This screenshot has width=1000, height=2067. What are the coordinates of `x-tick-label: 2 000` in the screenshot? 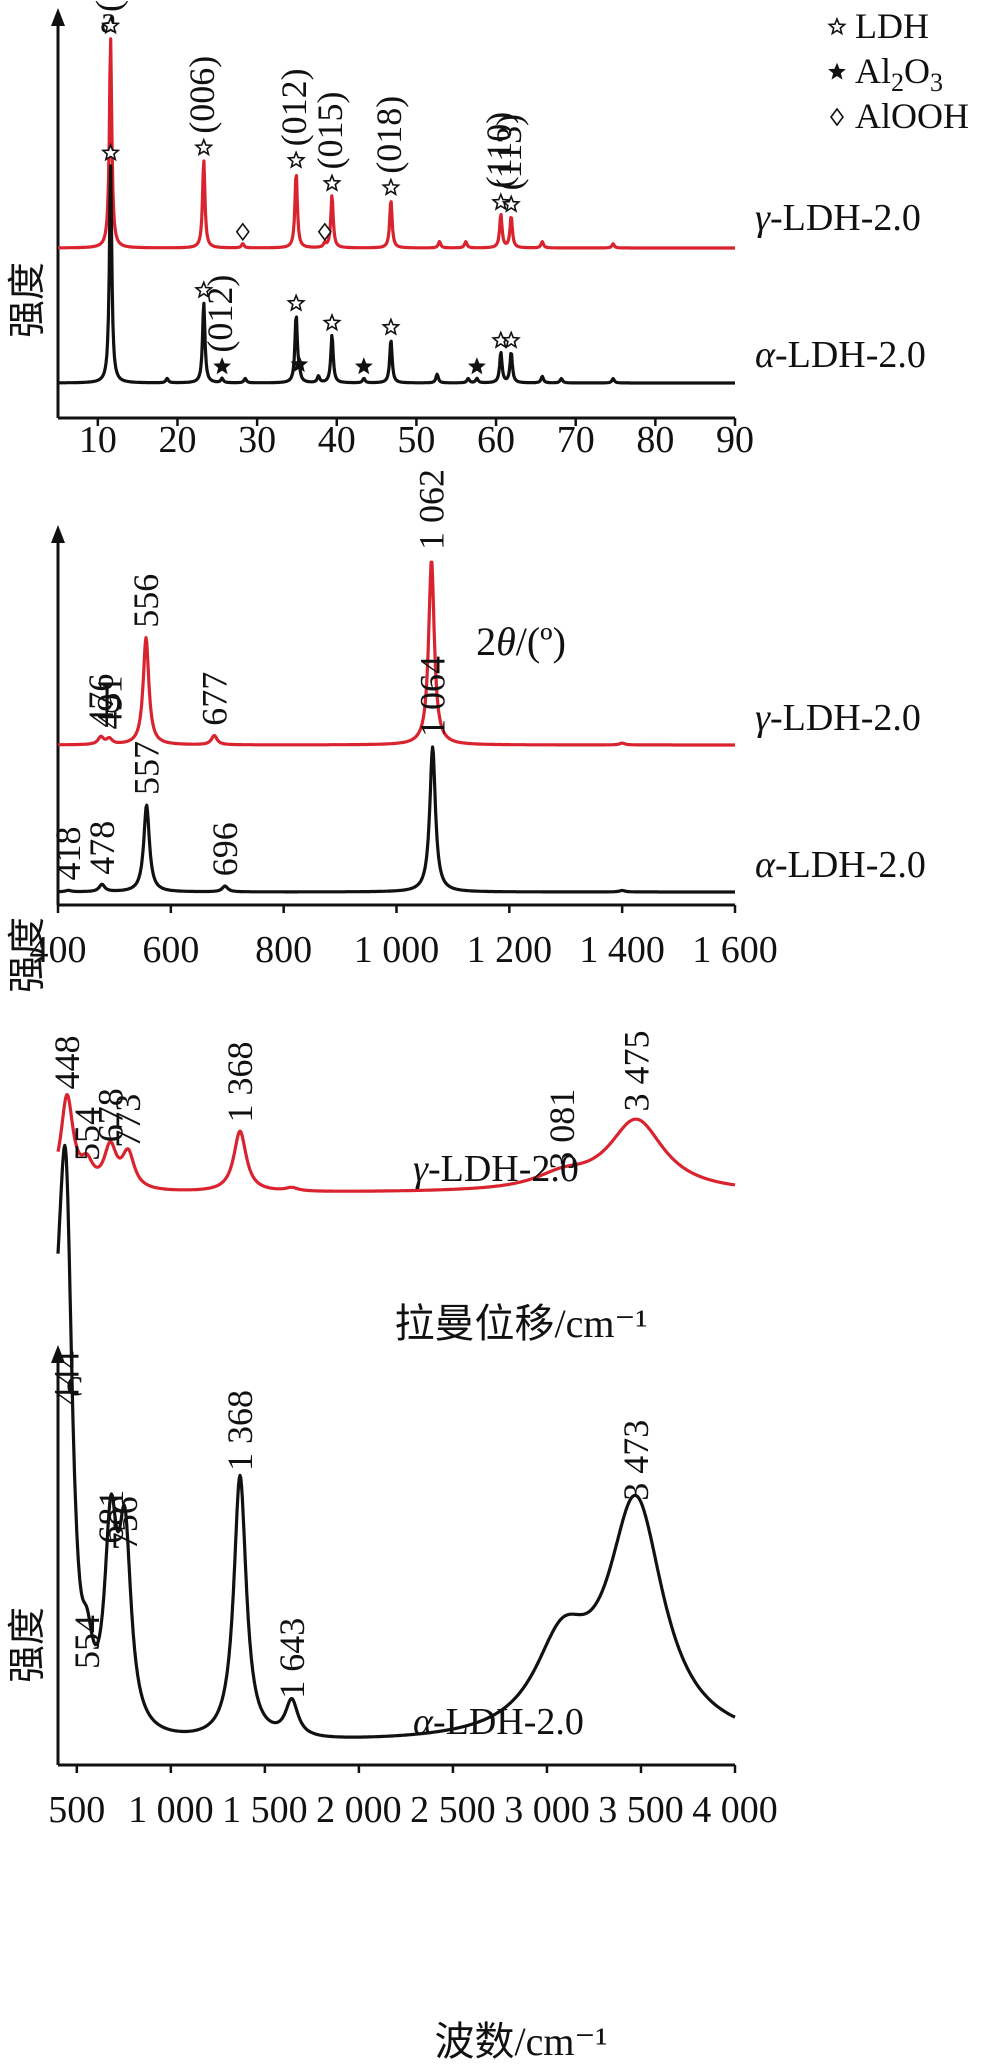 It's located at (359, 1810).